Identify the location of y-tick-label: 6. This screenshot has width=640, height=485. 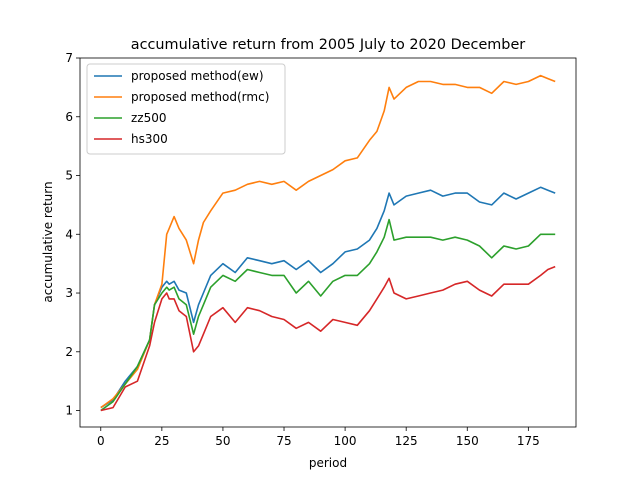
(69, 117).